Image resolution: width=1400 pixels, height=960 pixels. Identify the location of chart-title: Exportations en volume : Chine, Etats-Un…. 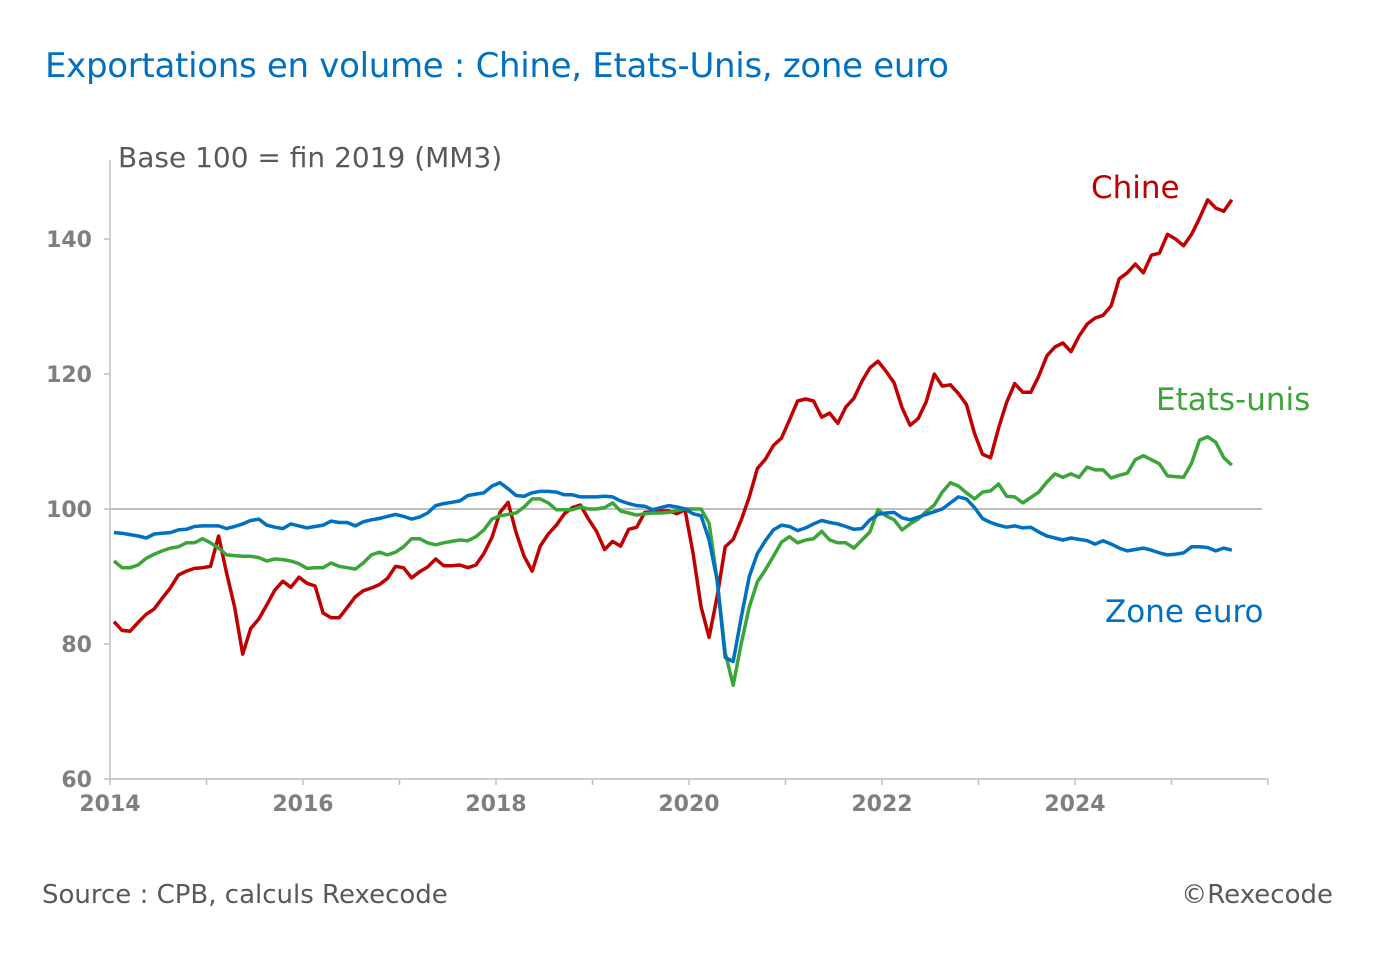
(497, 66).